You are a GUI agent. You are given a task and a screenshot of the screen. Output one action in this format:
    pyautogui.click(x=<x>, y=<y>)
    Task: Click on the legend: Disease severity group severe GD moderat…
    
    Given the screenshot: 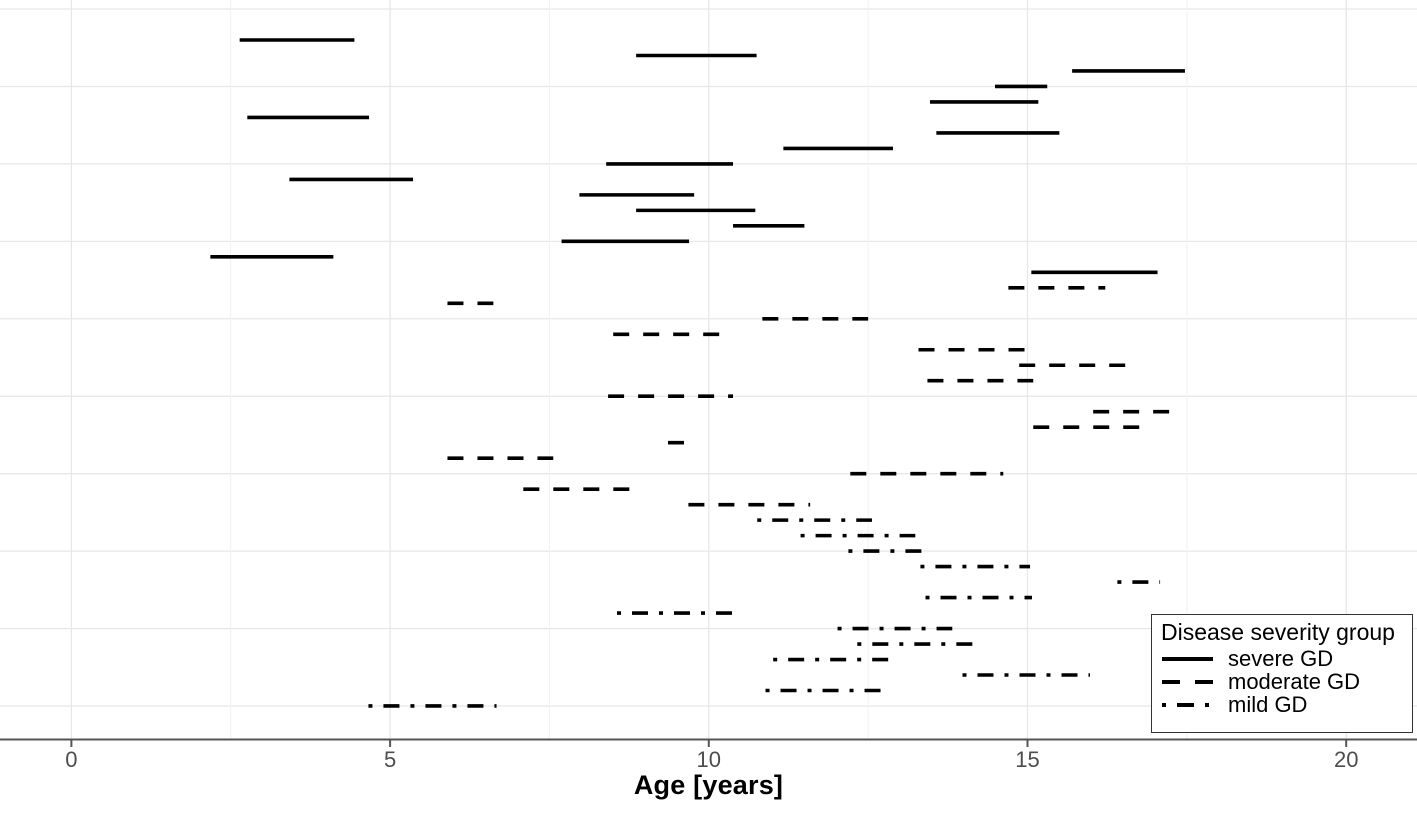 What is the action you would take?
    pyautogui.click(x=1282, y=673)
    